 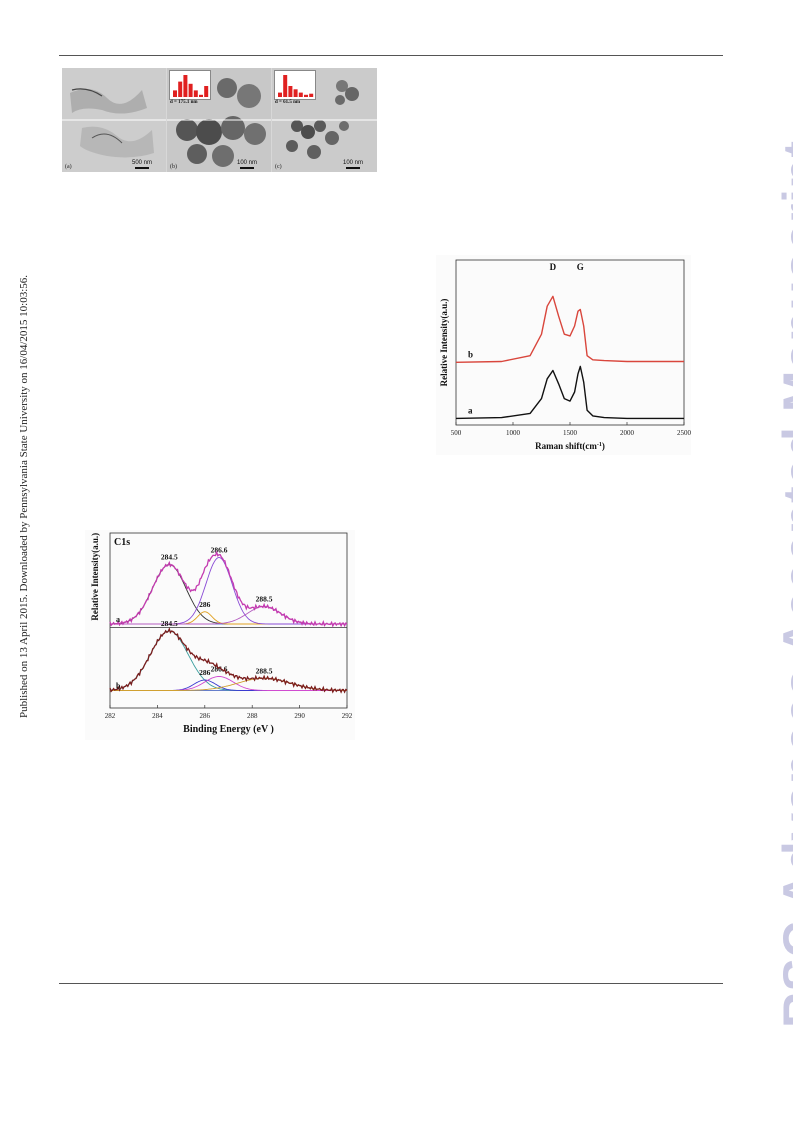 What do you see at coordinates (783, 584) in the screenshot?
I see `watermark-text: RSC Advances Accepted Manuscript` at bounding box center [783, 584].